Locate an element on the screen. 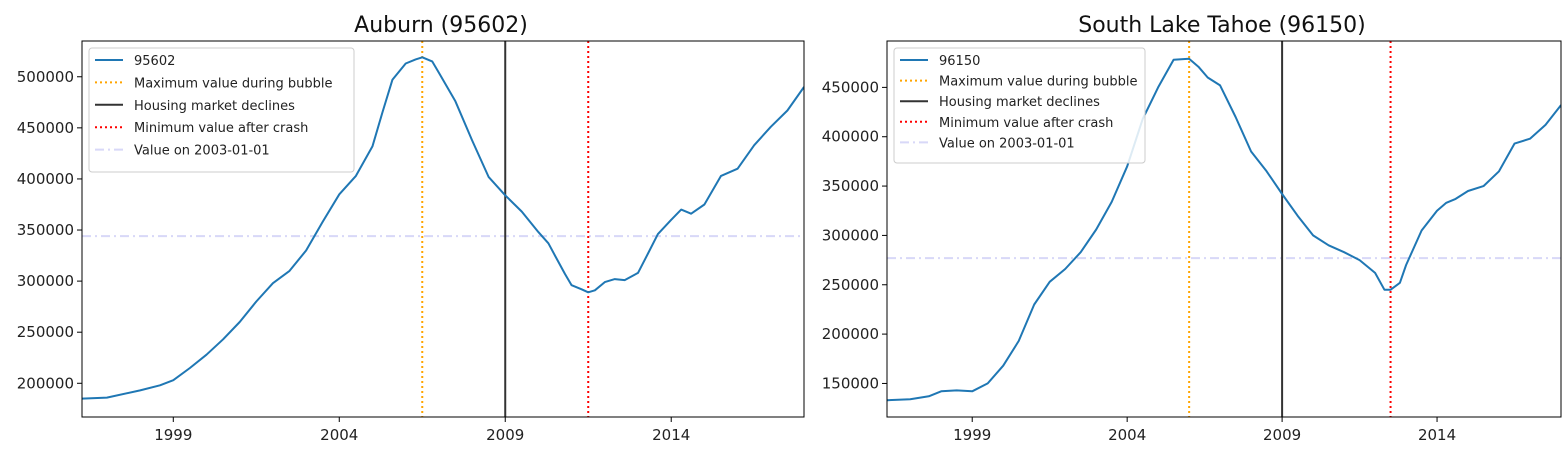 Image resolution: width=1568 pixels, height=458 pixels. chart-title: Auburn (95602) is located at coordinates (441, 25).